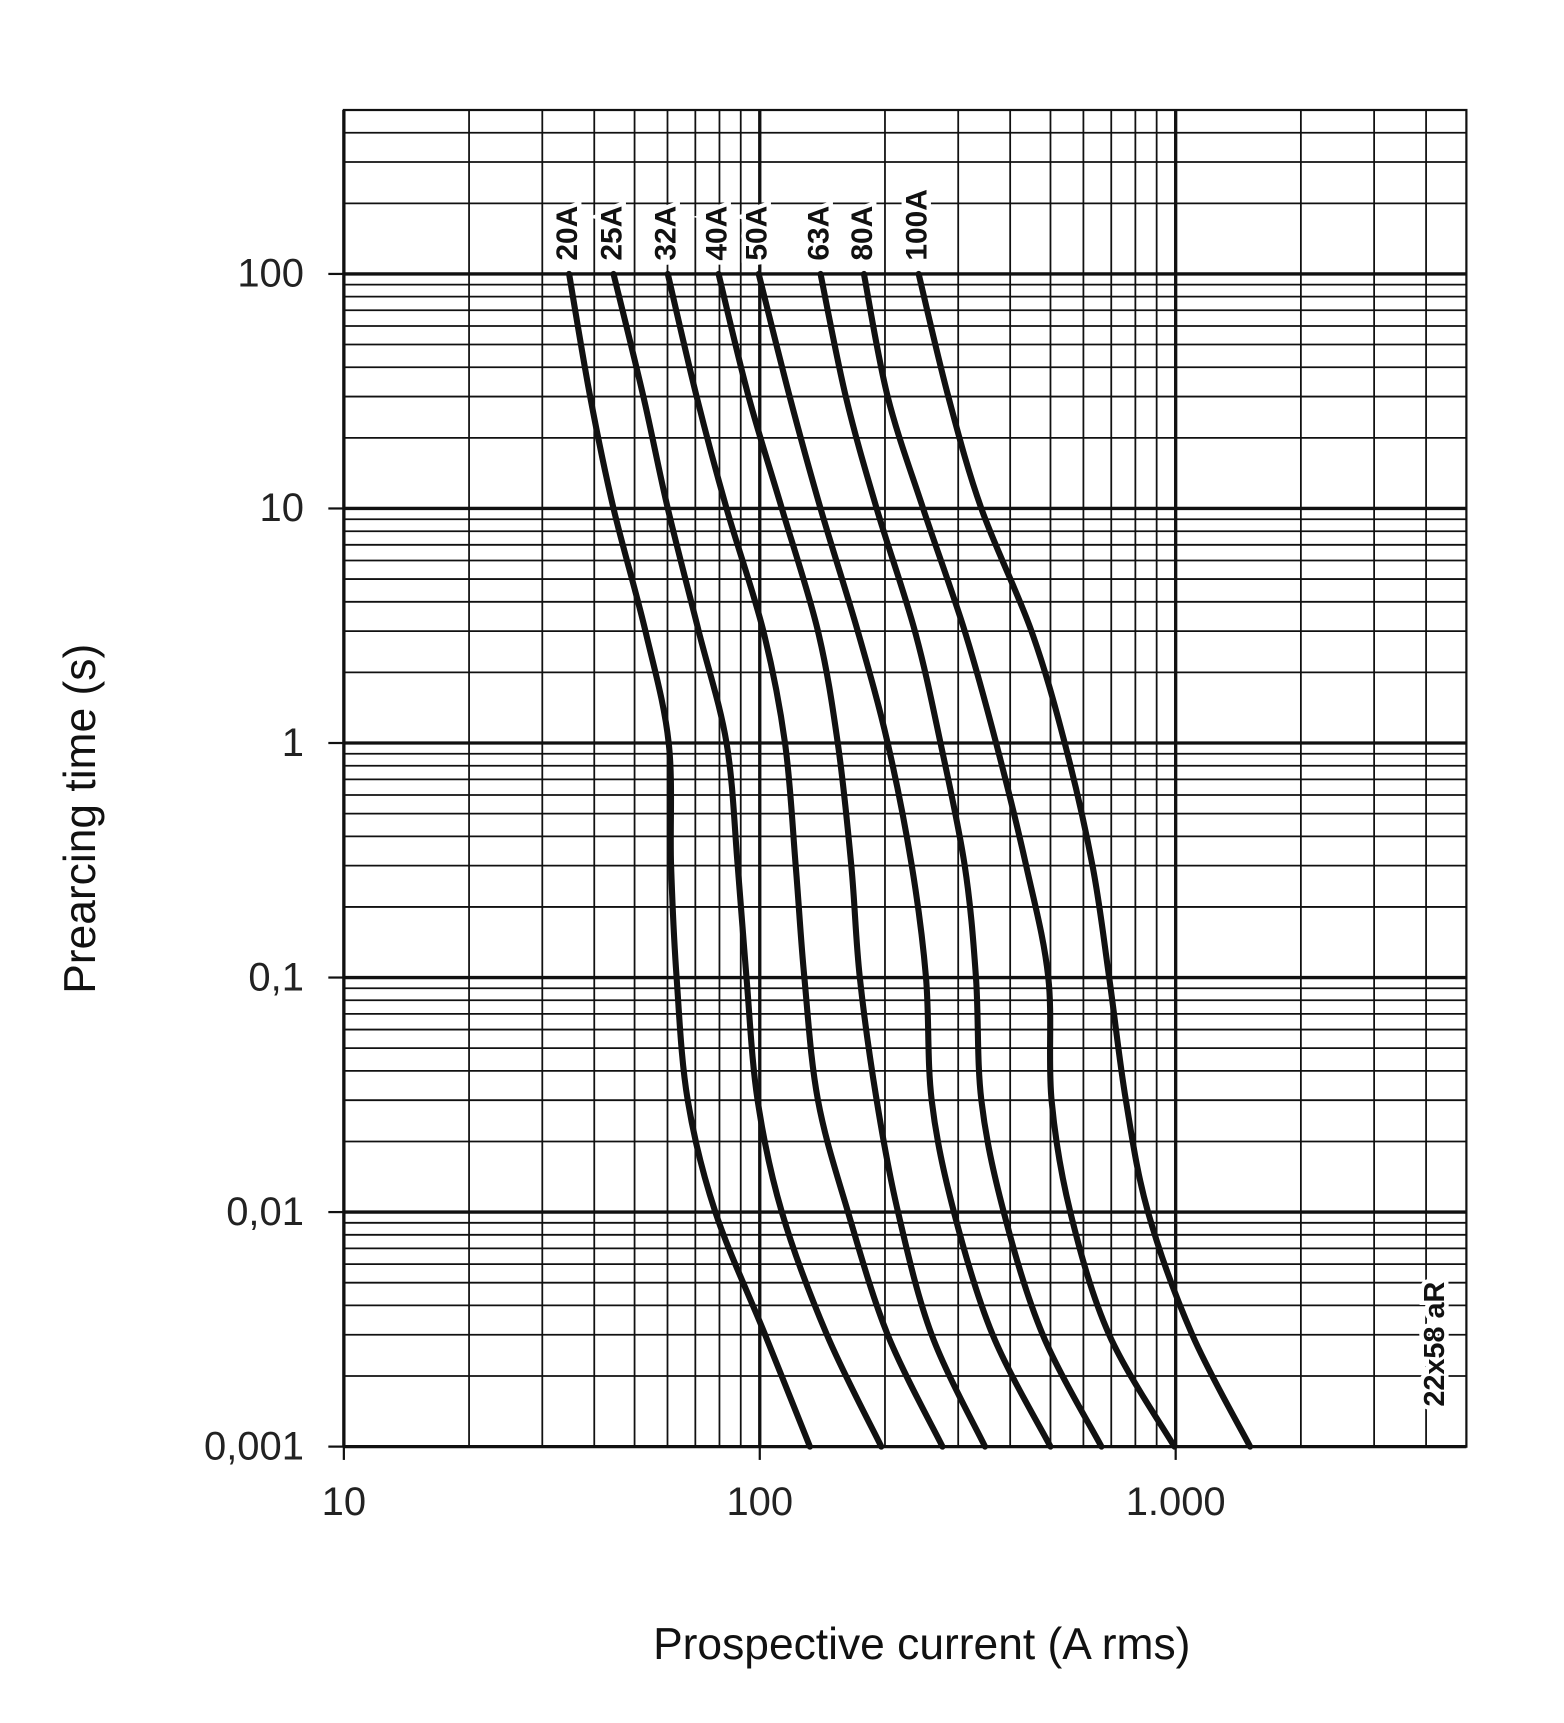 This screenshot has width=1564, height=1723. I want to click on series-label: 40A, so click(716, 233).